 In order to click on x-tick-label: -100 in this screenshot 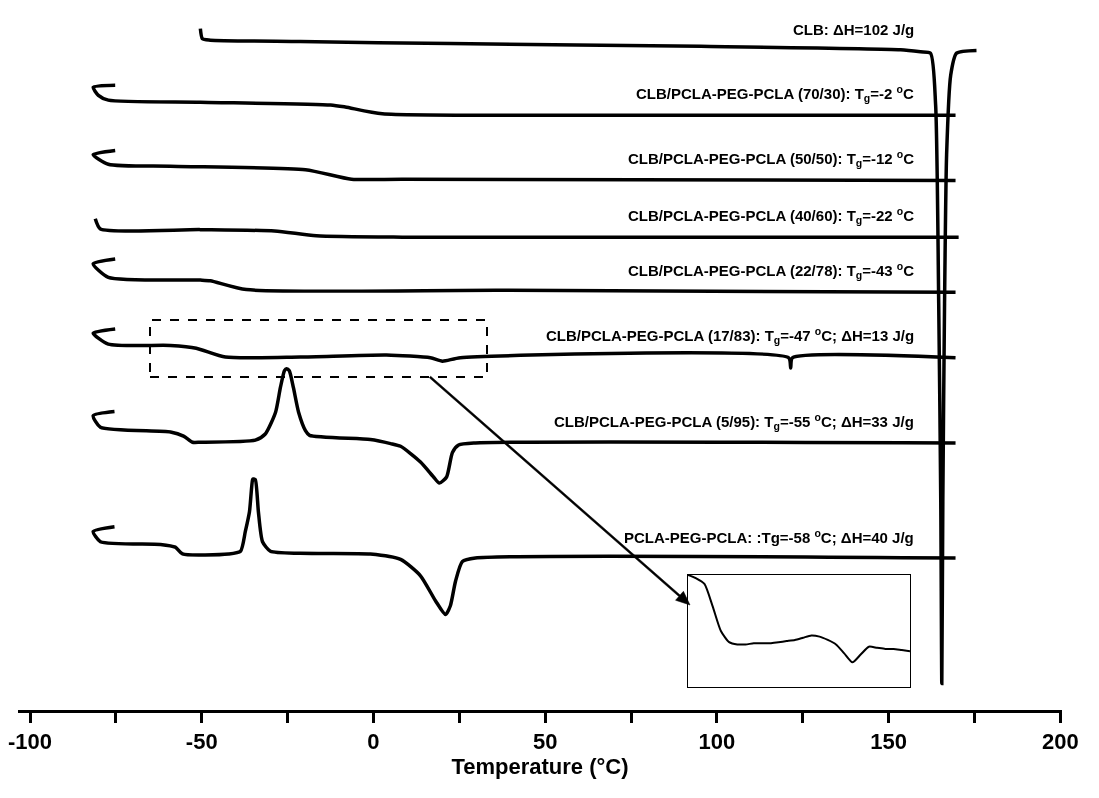, I will do `click(30, 742)`.